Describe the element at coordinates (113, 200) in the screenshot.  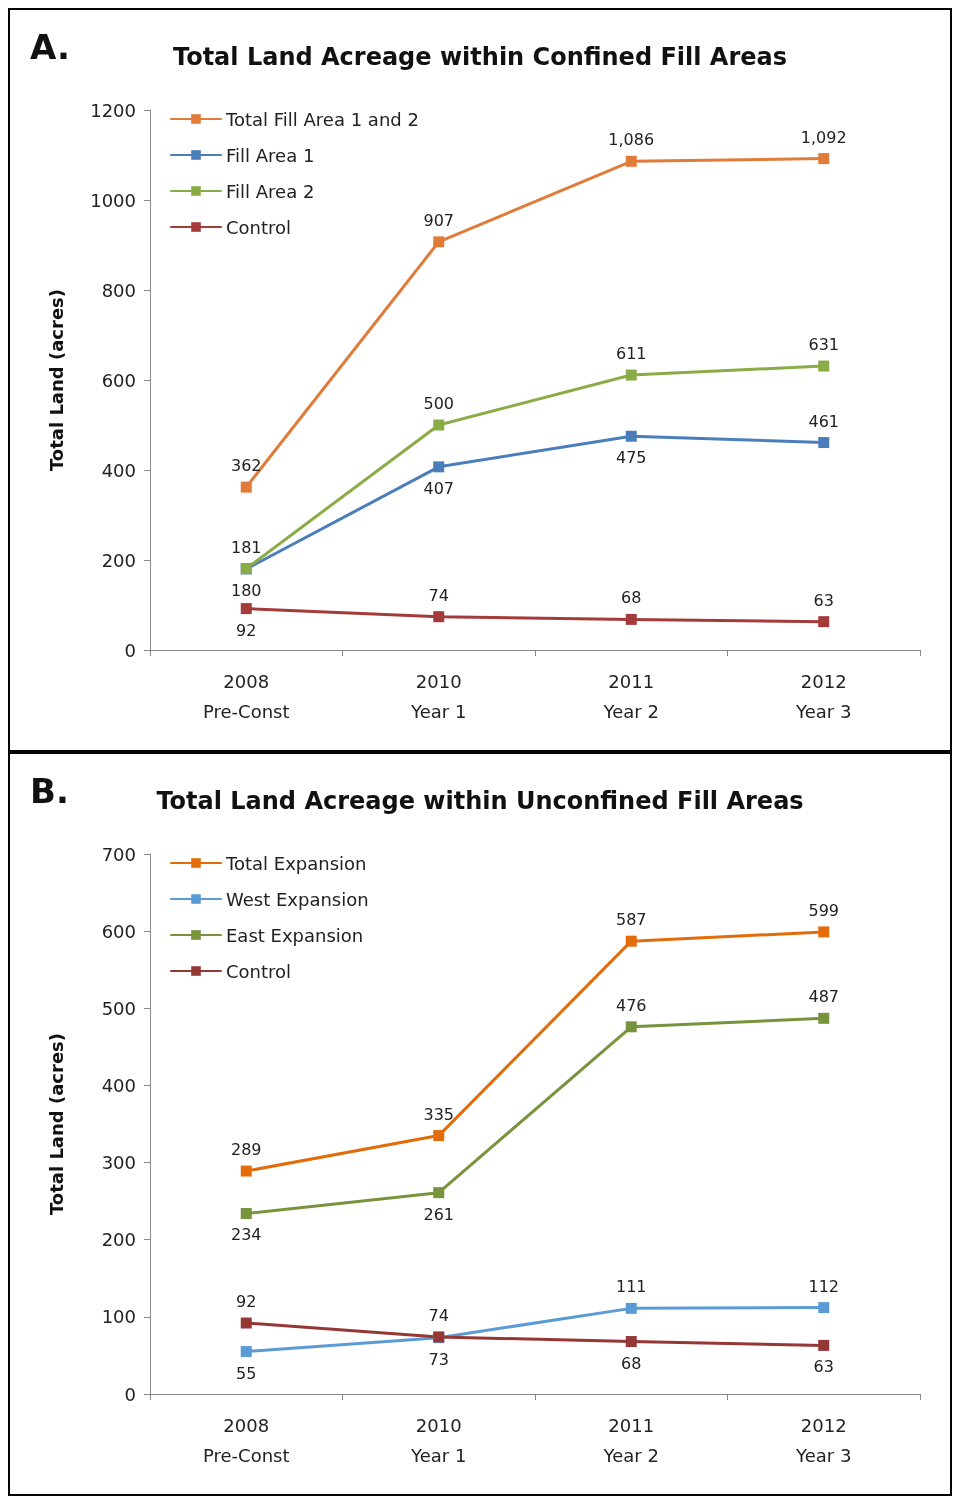
I see `y-tick-label: 1000` at that location.